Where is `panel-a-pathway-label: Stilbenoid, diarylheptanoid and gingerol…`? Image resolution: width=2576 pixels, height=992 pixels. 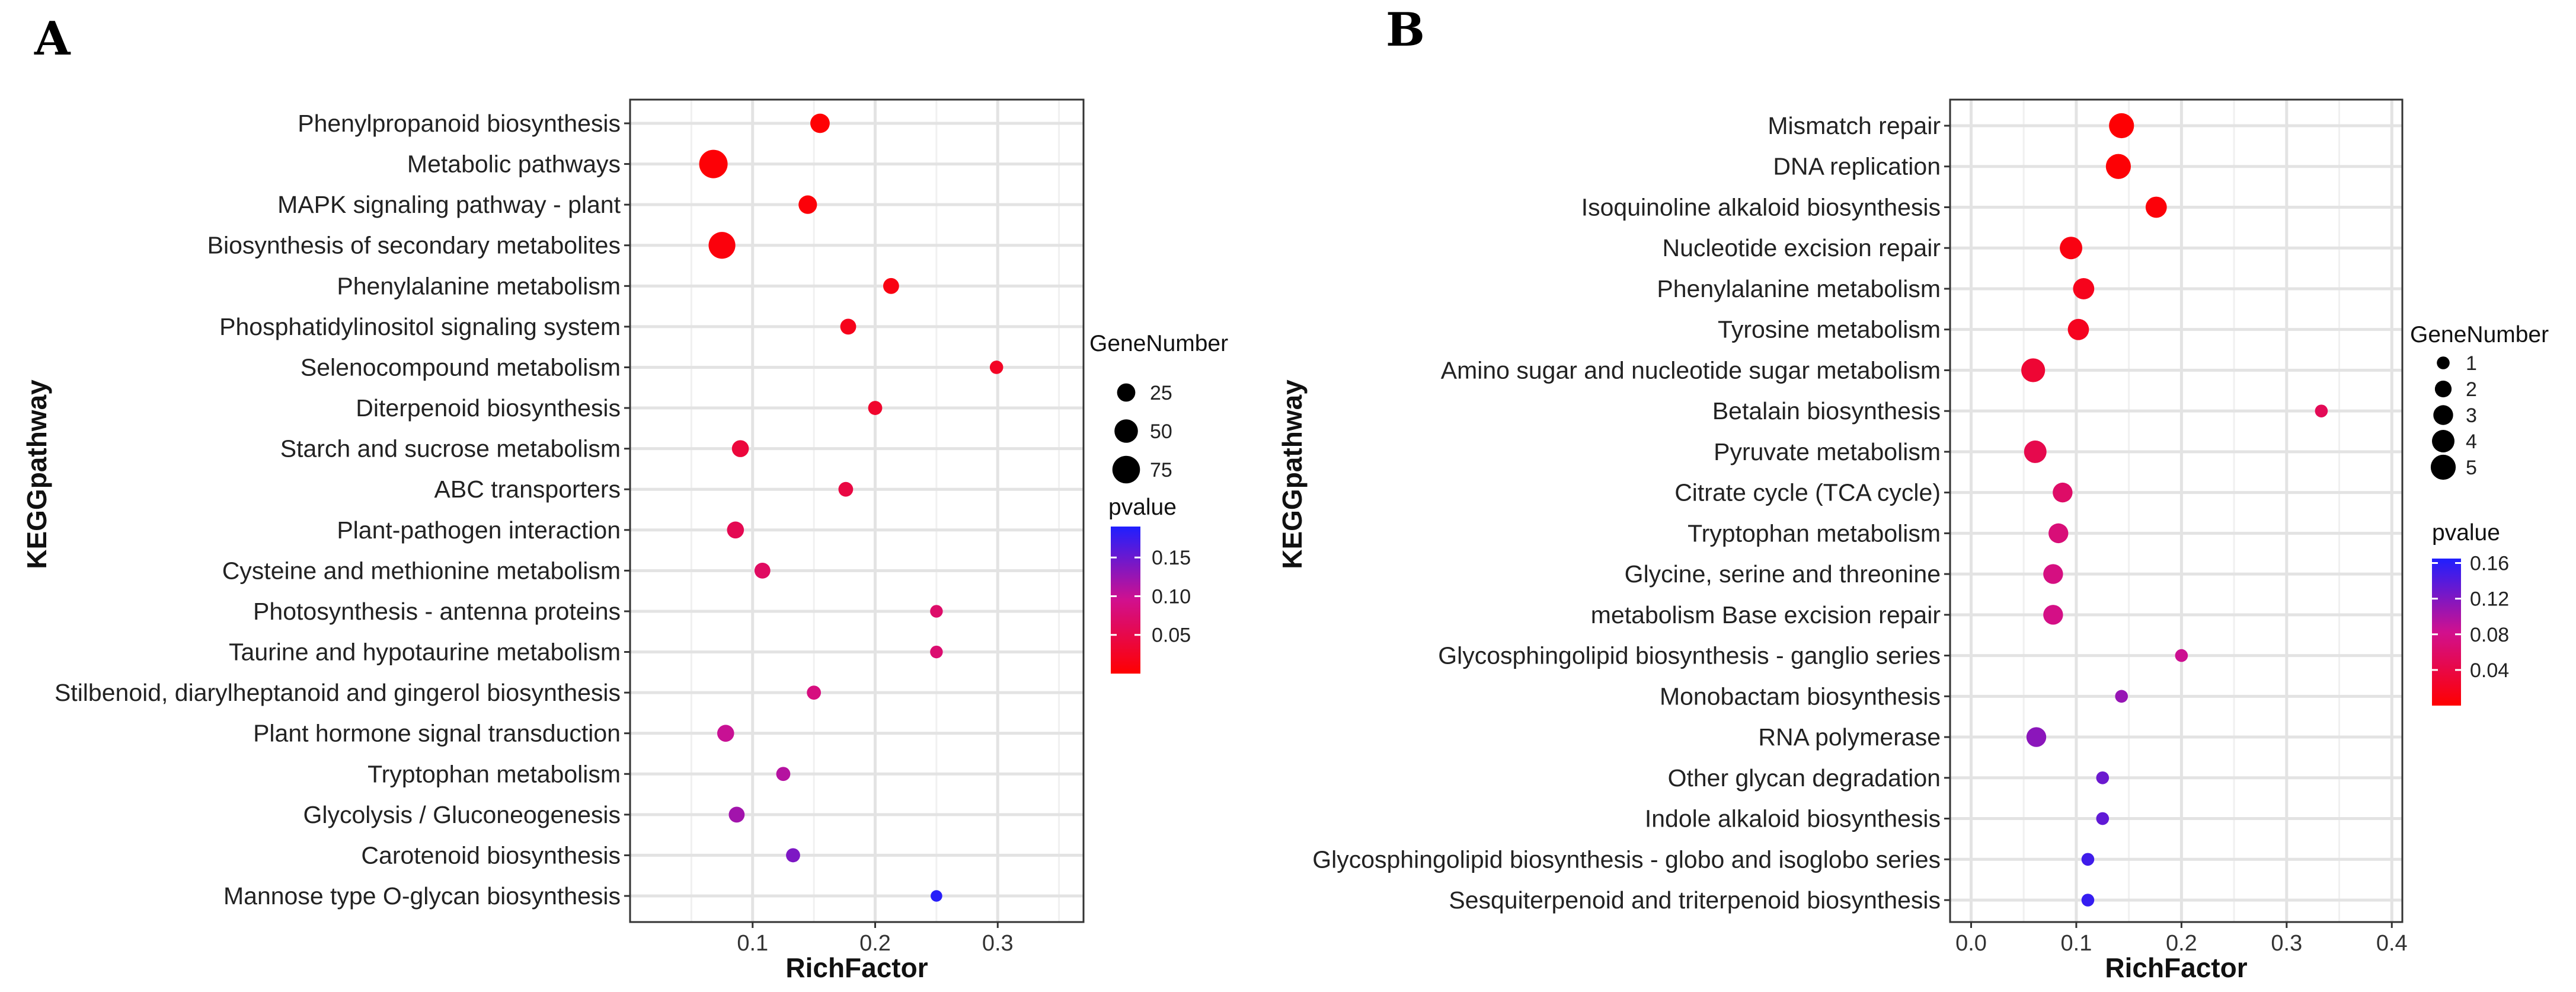 panel-a-pathway-label: Stilbenoid, diarylheptanoid and gingerol… is located at coordinates (338, 692).